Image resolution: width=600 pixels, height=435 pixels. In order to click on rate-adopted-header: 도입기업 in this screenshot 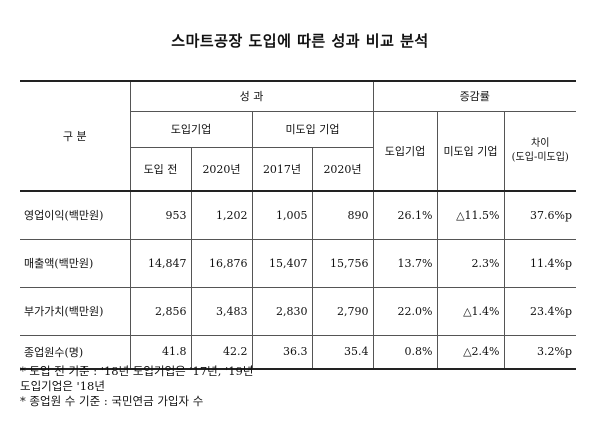, I will do `click(405, 151)`.